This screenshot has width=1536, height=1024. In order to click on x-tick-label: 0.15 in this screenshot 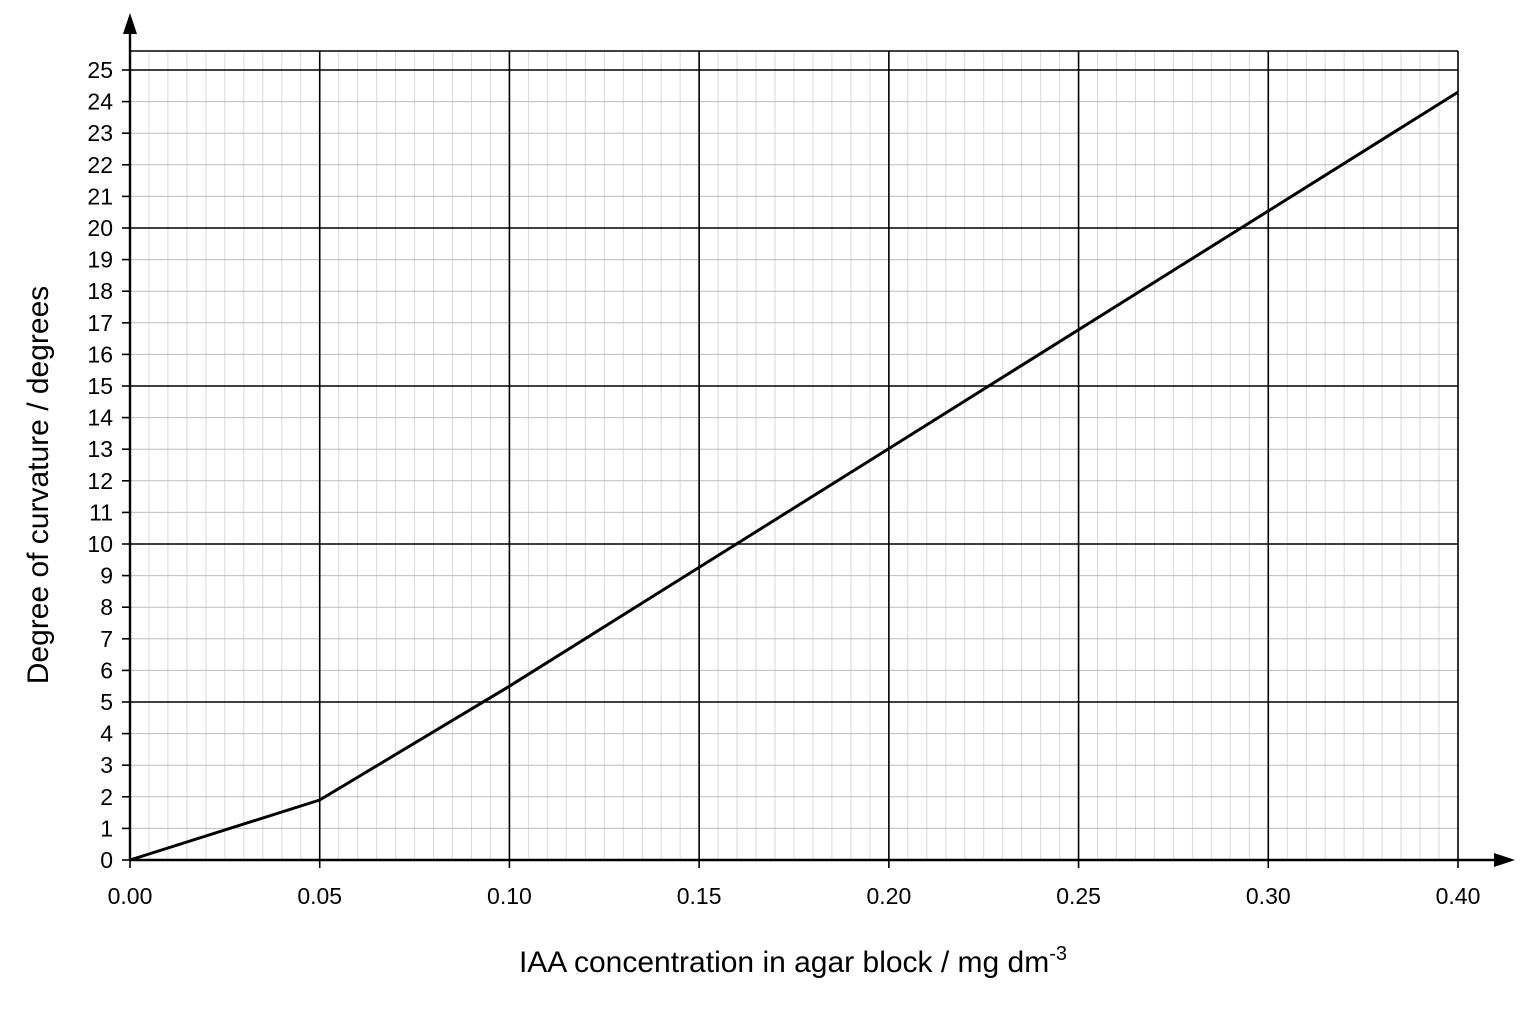, I will do `click(699, 896)`.